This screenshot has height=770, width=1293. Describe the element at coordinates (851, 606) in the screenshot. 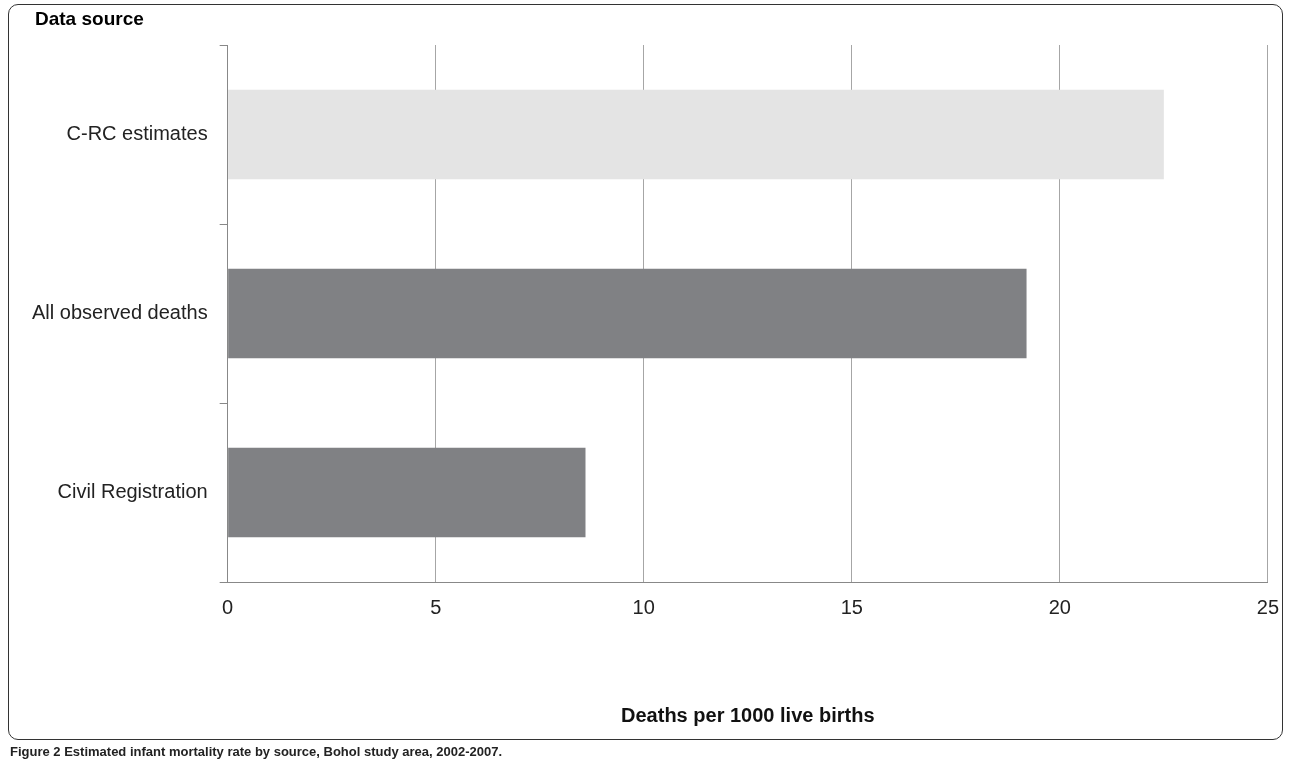

I see `x-tick-label: 15` at that location.